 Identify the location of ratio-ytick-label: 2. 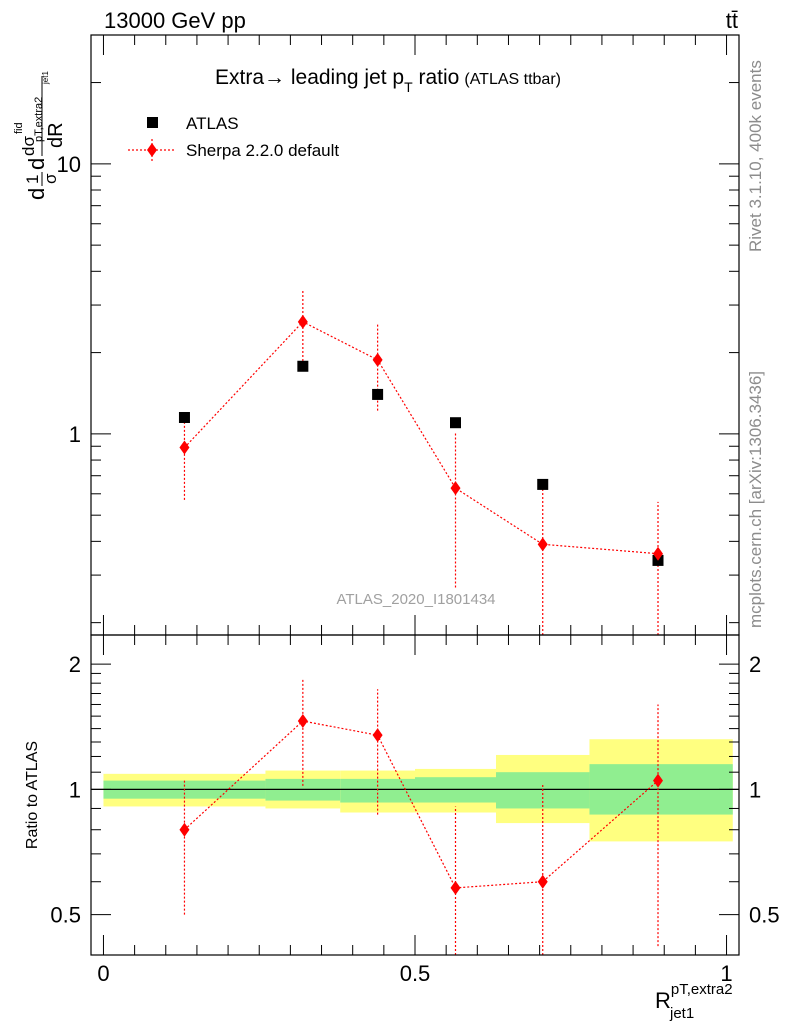
(75, 664).